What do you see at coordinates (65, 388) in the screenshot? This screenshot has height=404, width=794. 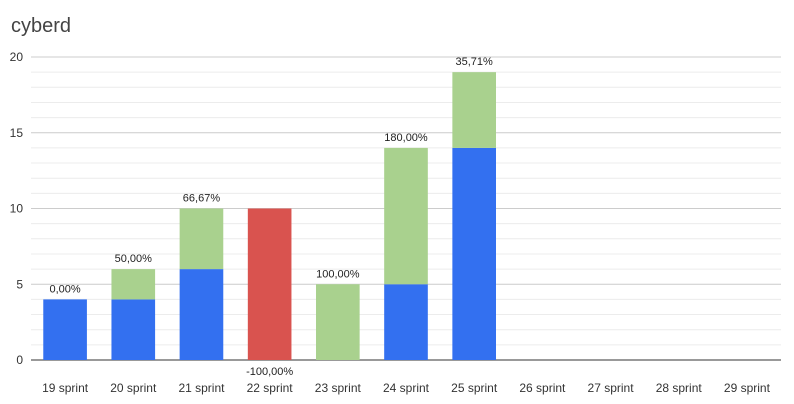 I see `x-tick-label: 19 sprint` at bounding box center [65, 388].